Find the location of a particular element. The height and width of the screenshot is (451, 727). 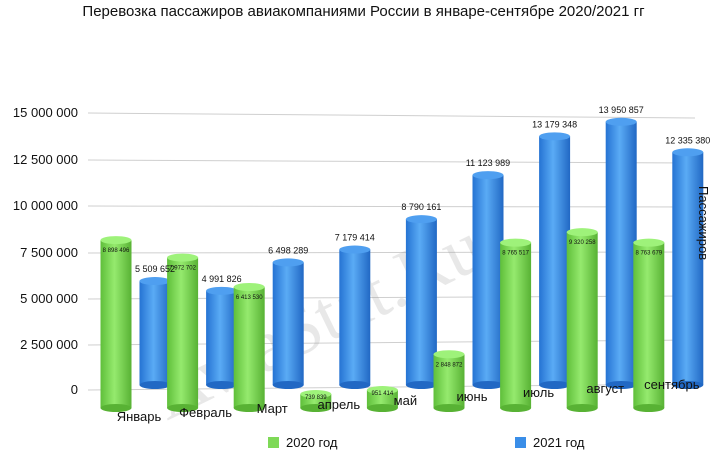

x-tick-label: август is located at coordinates (605, 388).